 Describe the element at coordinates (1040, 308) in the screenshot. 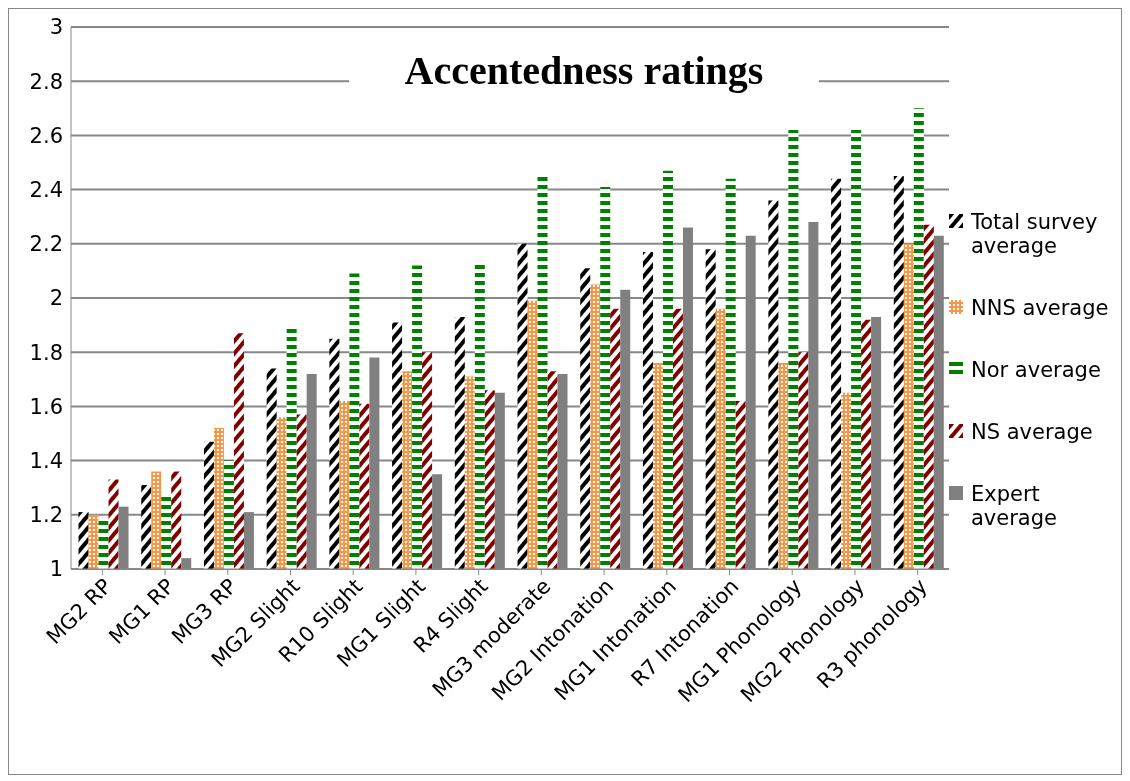

I see `legend-label: NNS average` at that location.